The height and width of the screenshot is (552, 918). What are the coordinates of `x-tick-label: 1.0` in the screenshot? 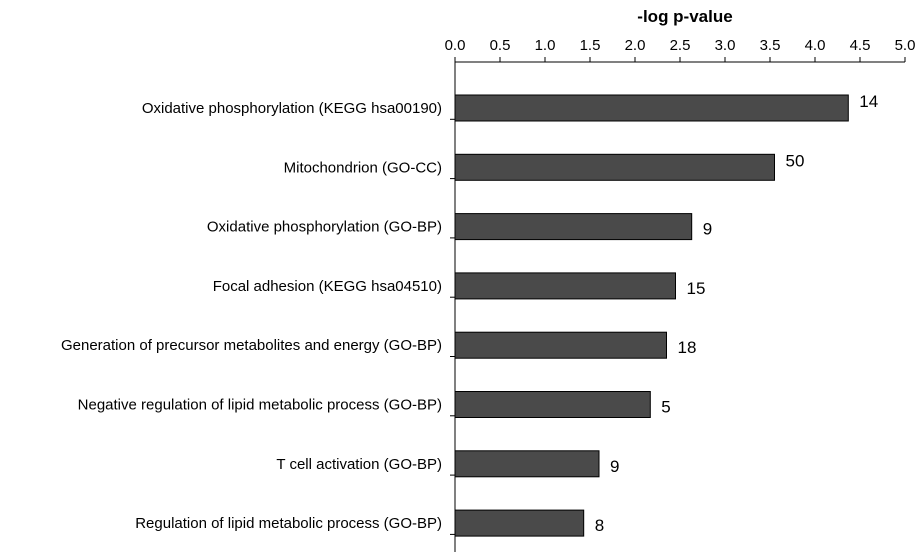 It's located at (545, 45).